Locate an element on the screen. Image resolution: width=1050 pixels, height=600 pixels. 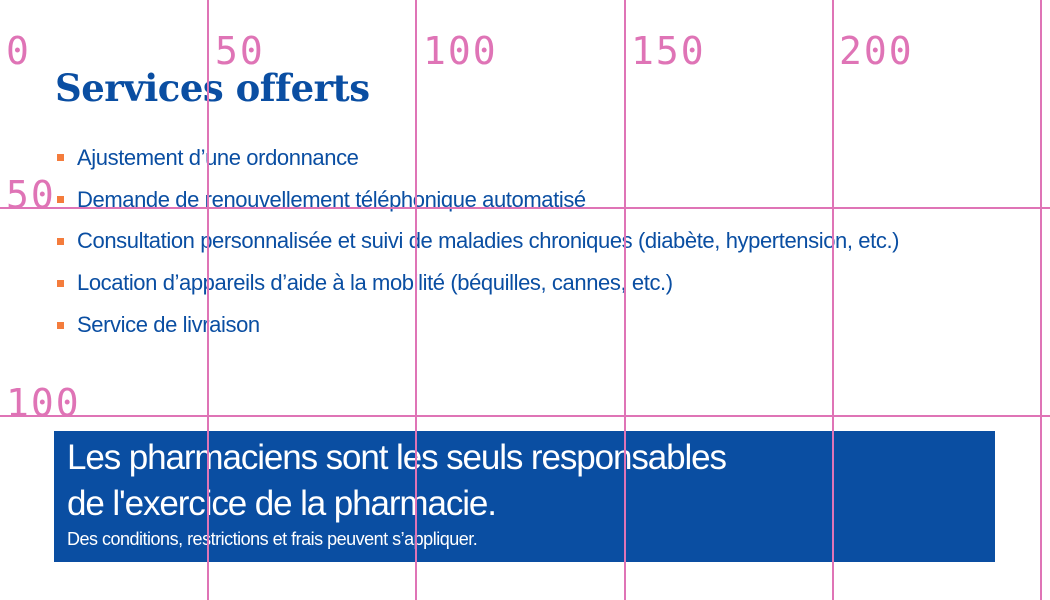
list-item-label: Ajustement d’une ordonnance is located at coordinates (218, 157).